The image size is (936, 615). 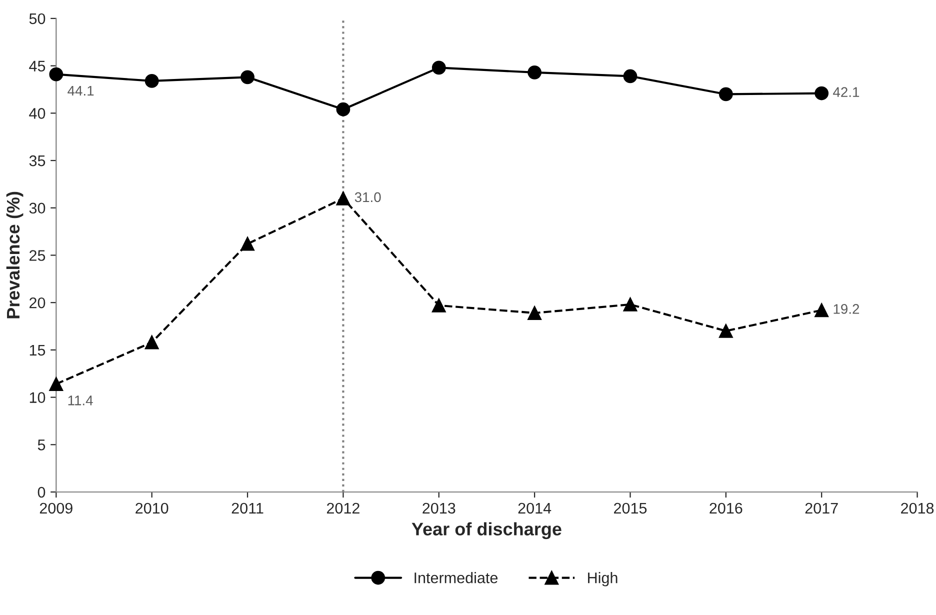 What do you see at coordinates (38, 302) in the screenshot?
I see `y-tick-label: 20` at bounding box center [38, 302].